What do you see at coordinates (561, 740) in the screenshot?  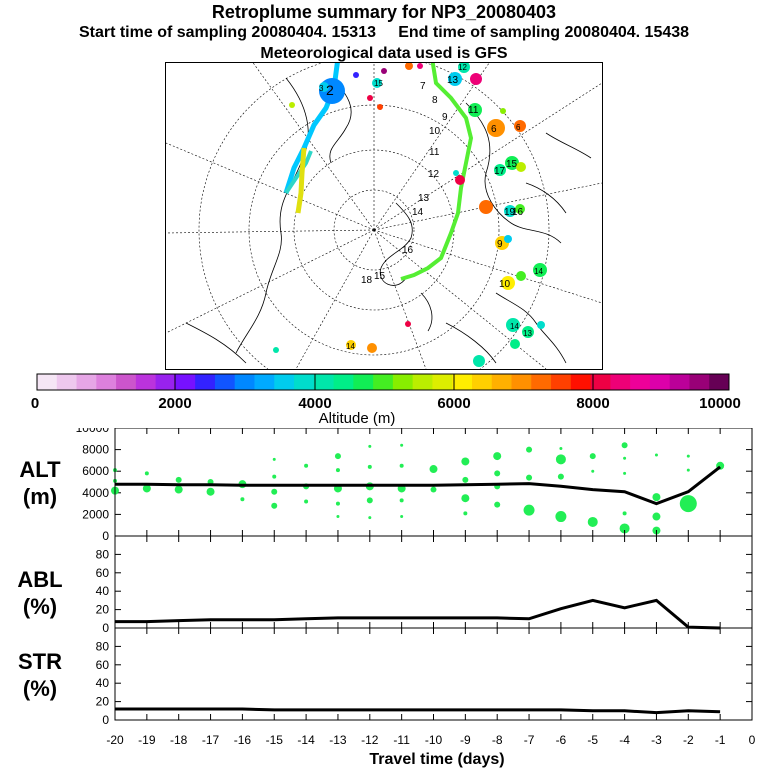 I see `x-tick-label: -6` at bounding box center [561, 740].